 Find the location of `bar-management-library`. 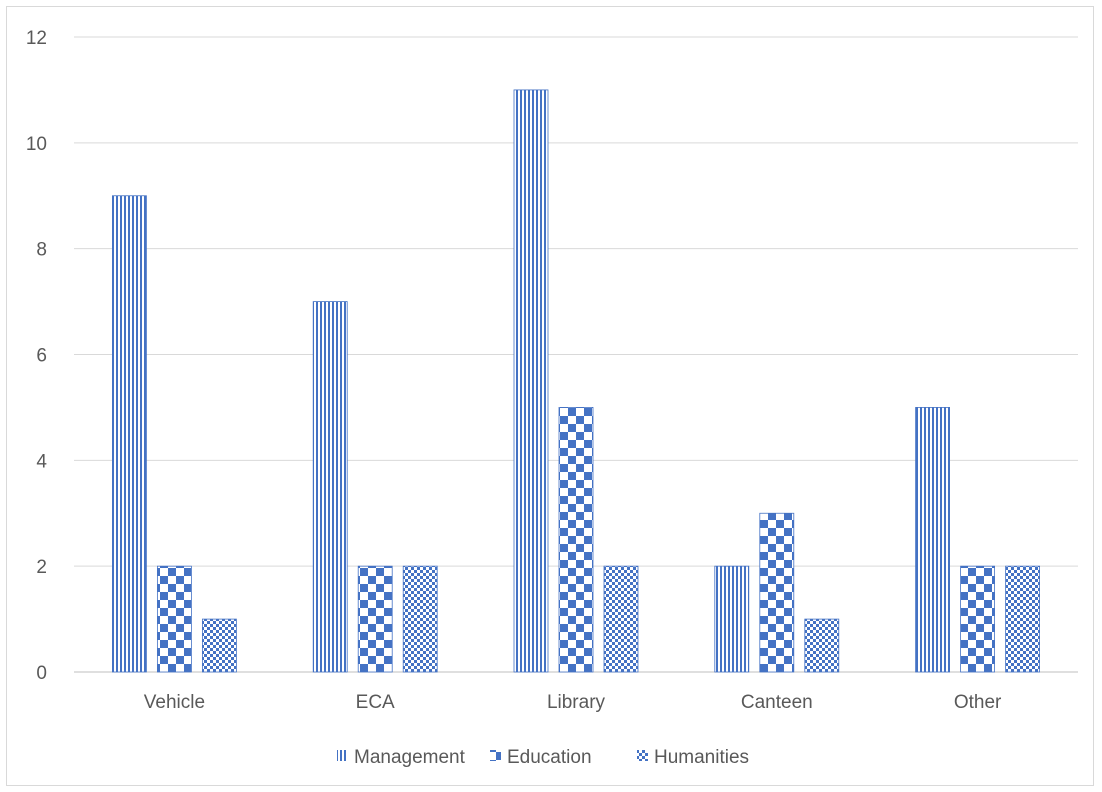

bar-management-library is located at coordinates (531, 381).